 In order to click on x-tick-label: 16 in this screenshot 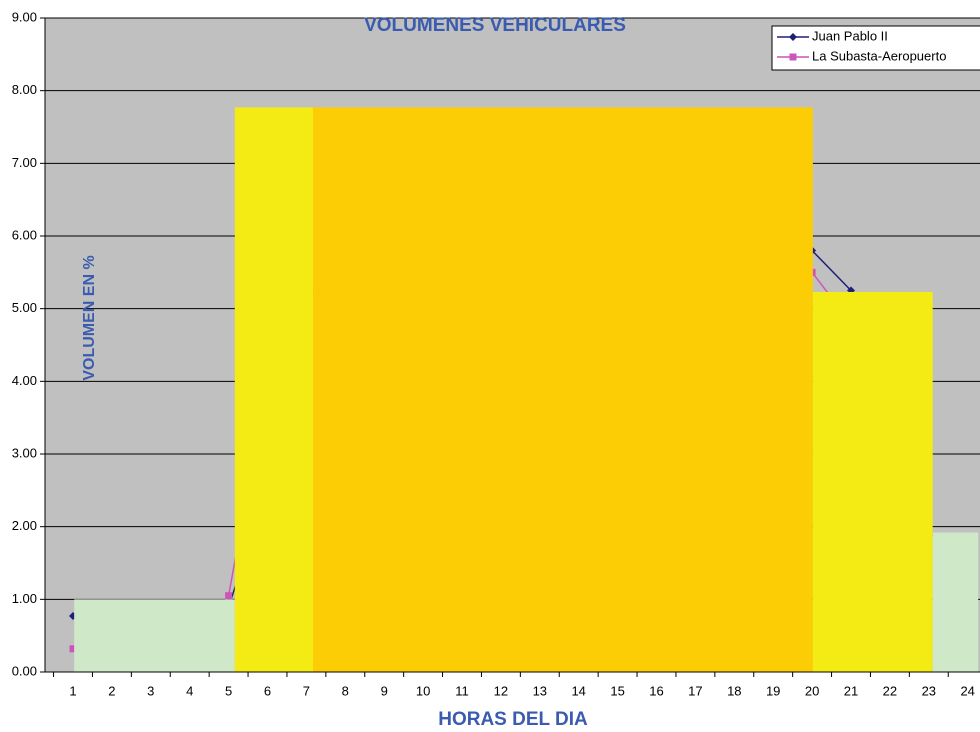, I will do `click(656, 690)`.